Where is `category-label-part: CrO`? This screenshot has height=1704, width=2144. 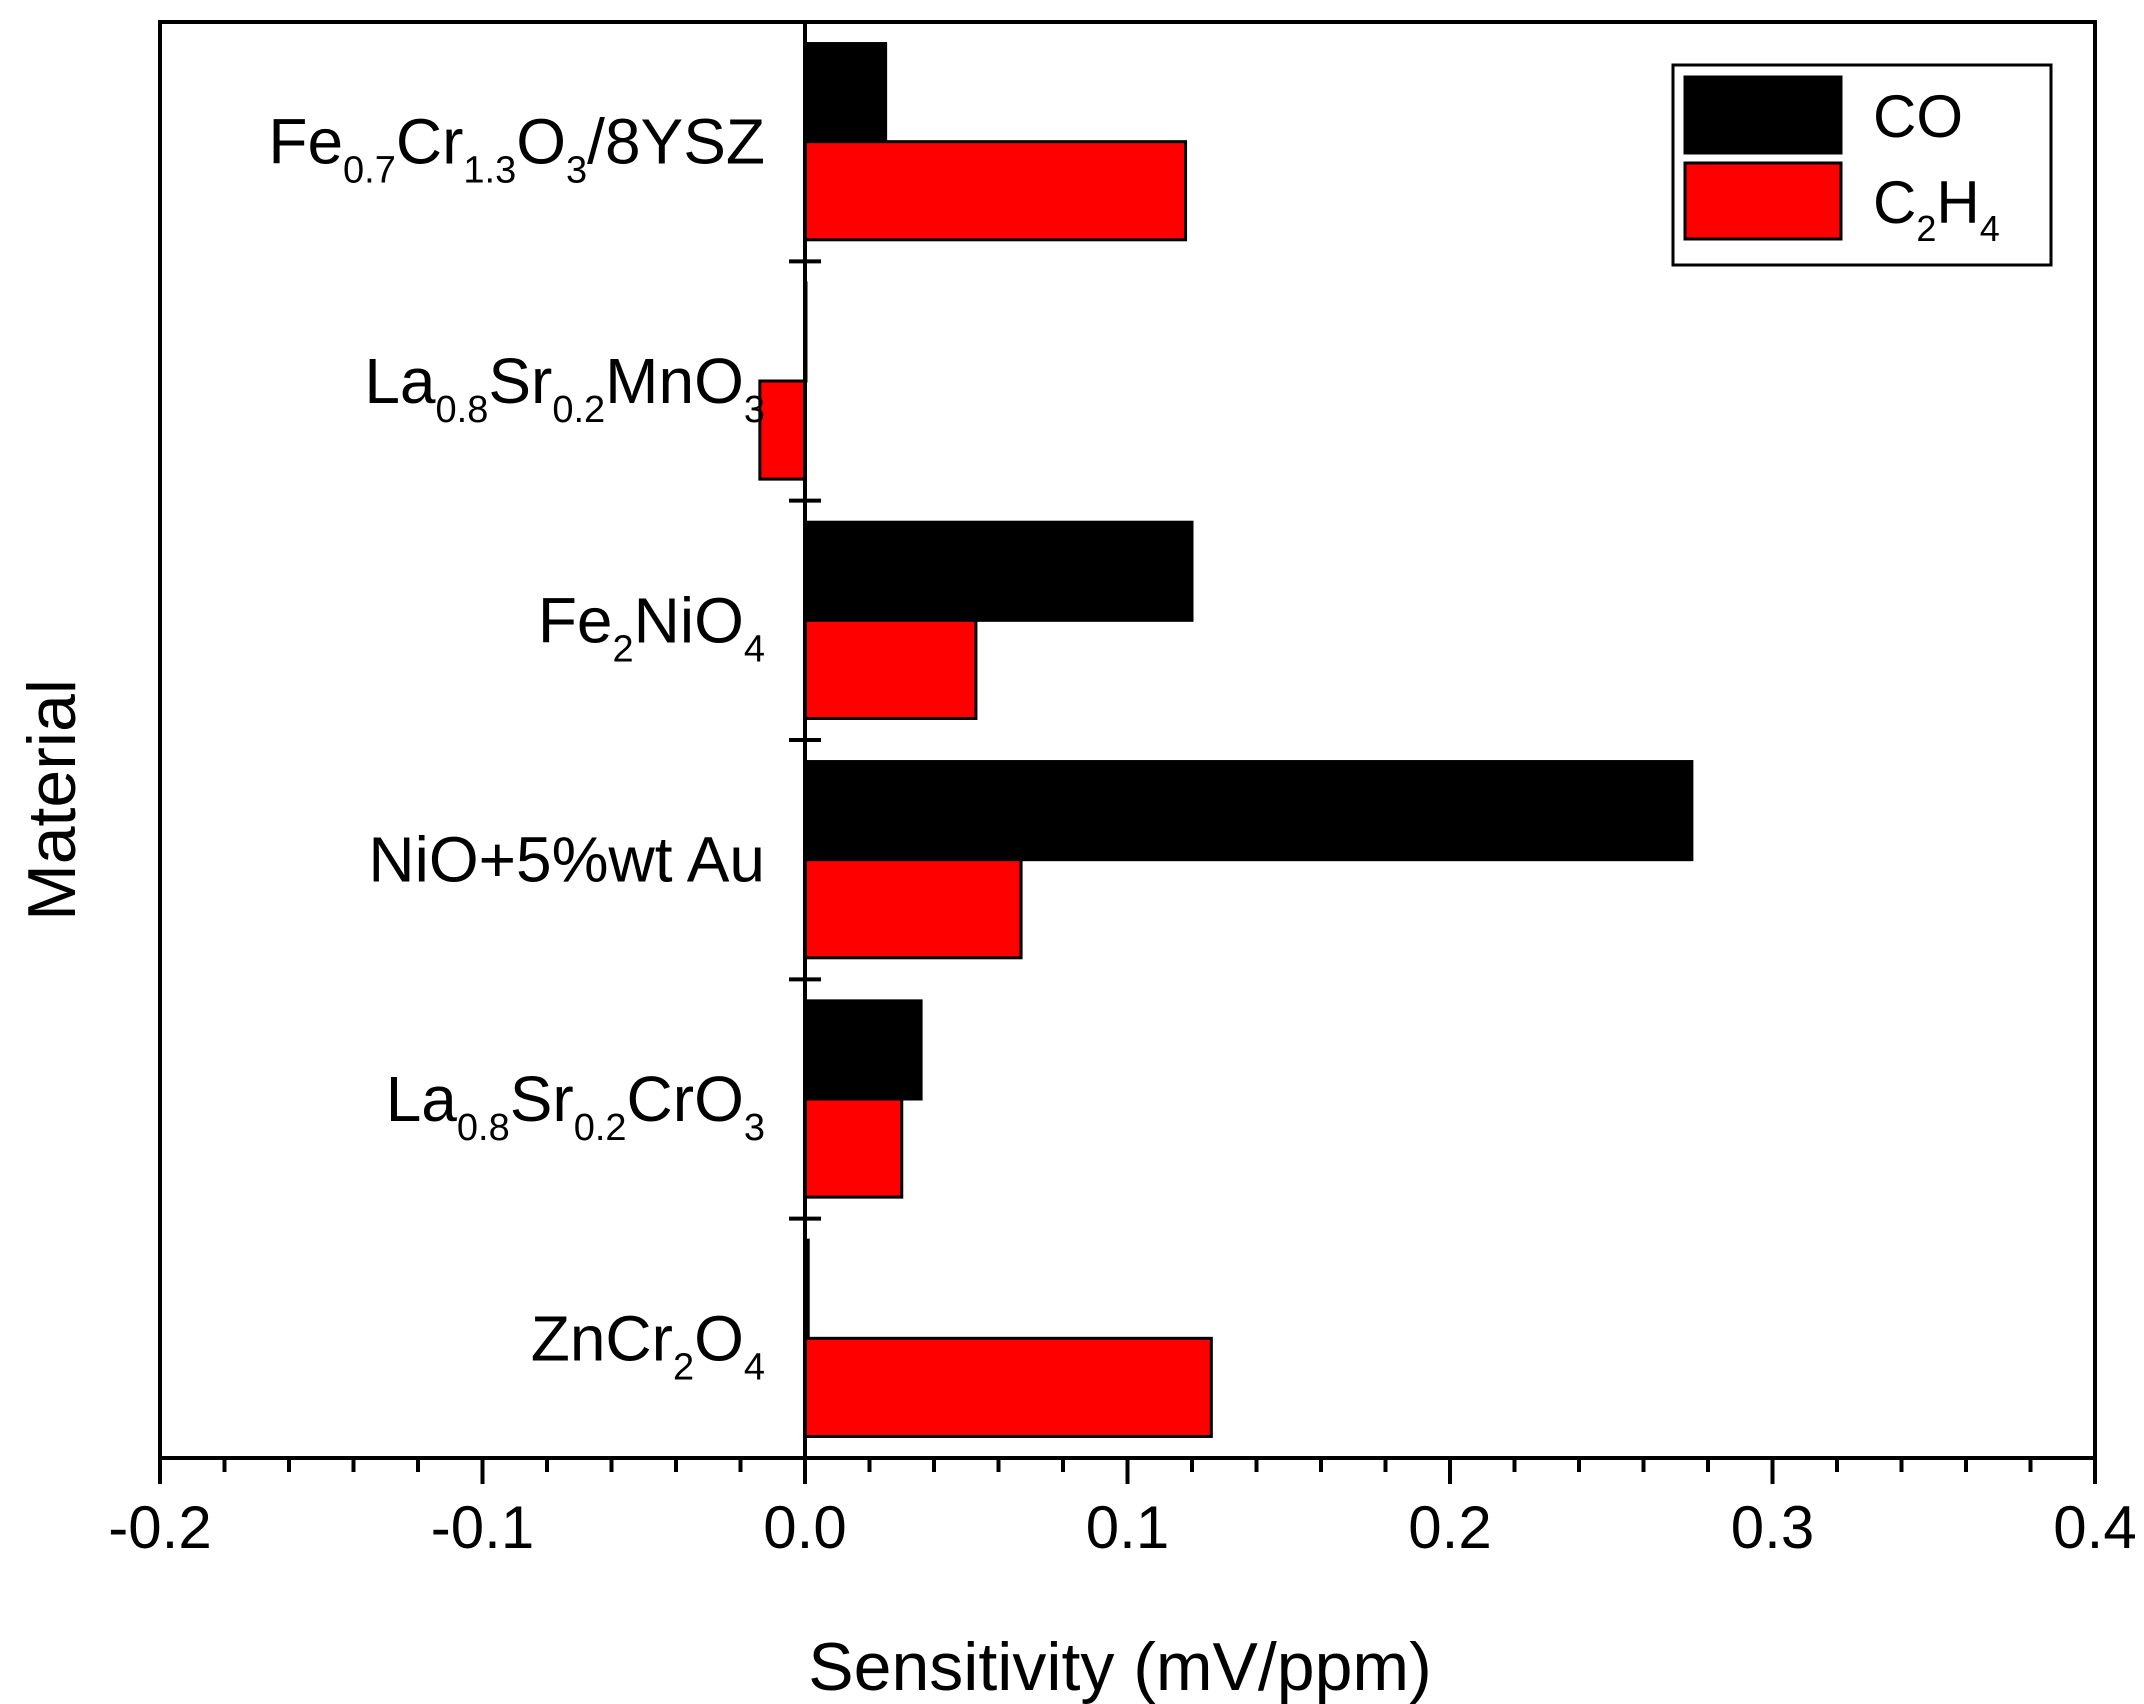
category-label-part: CrO is located at coordinates (685, 1099).